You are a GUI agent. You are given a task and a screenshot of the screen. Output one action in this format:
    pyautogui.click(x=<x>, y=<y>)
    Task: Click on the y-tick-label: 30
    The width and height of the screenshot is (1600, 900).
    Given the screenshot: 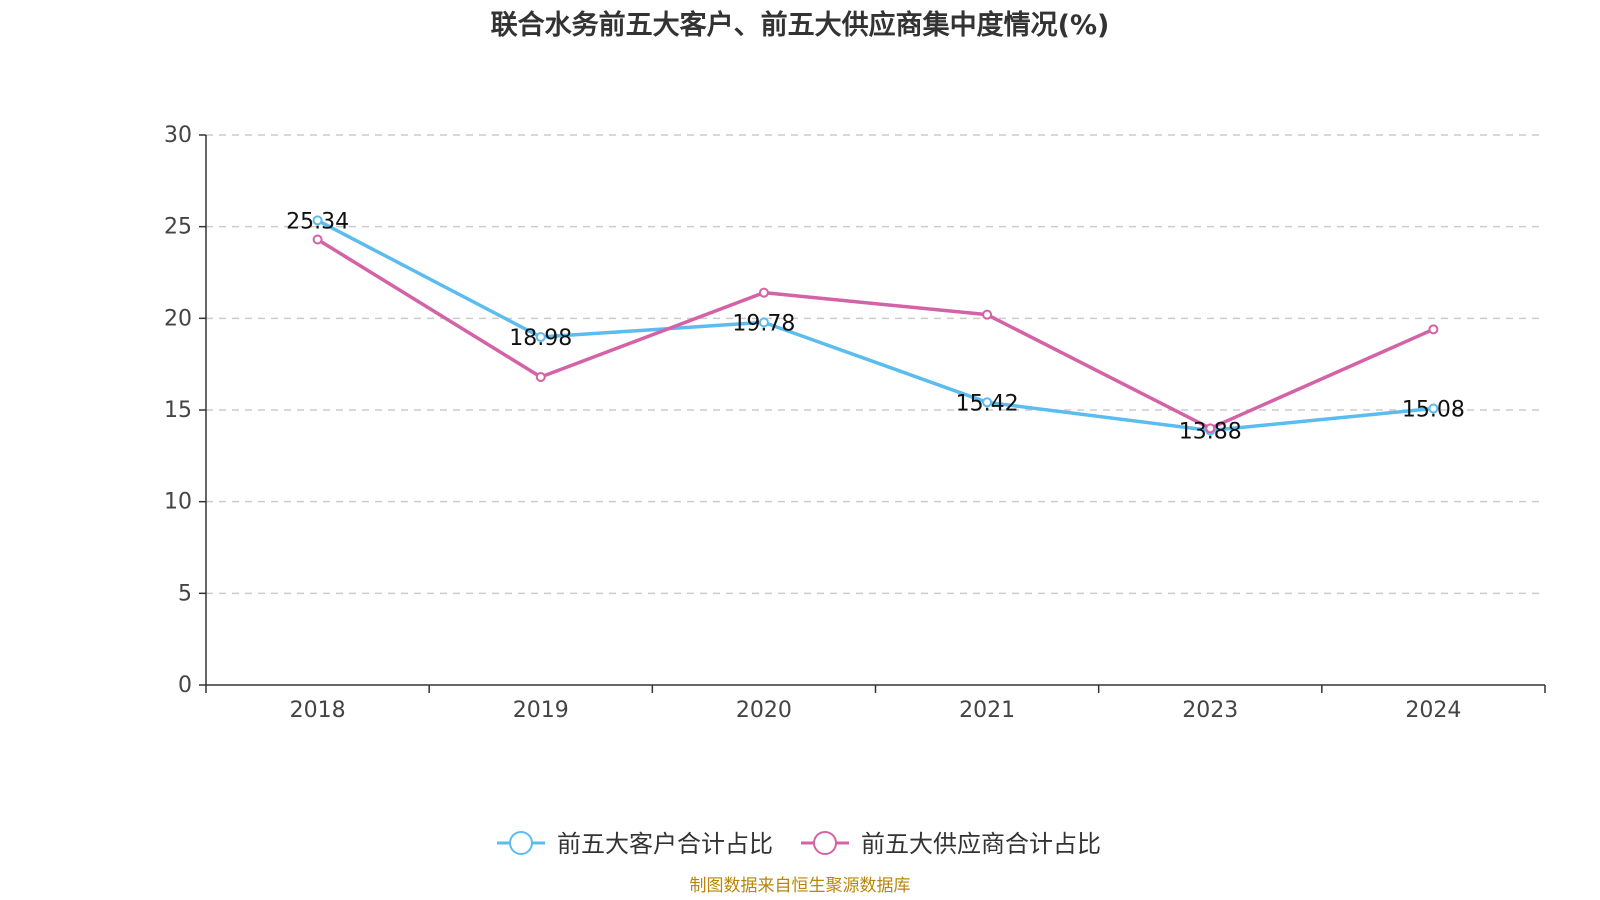 What is the action you would take?
    pyautogui.click(x=178, y=135)
    